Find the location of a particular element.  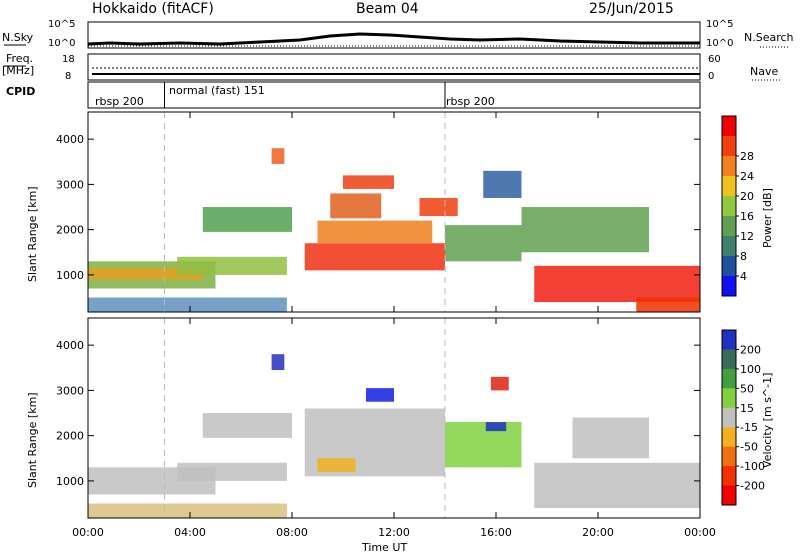

cpid-panel-frame is located at coordinates (394, 95).